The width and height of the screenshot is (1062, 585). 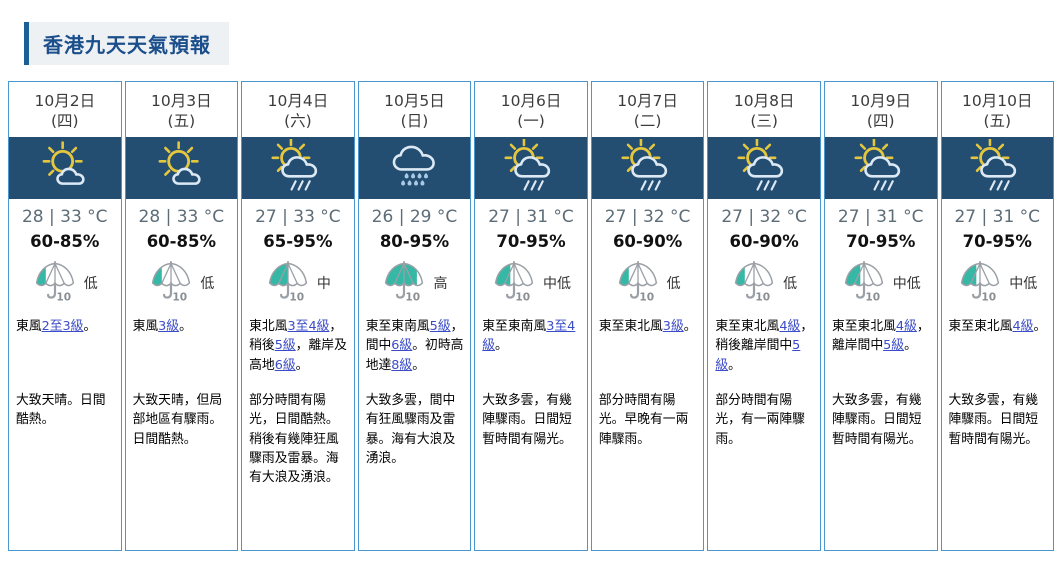 I want to click on wind-forecast: 東至東北風4級，稍後離岸間中5級。, so click(x=764, y=345).